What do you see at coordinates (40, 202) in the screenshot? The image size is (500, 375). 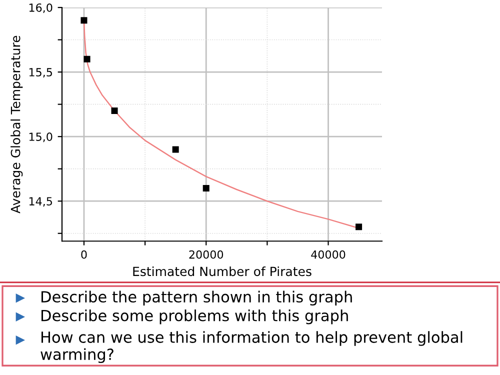 I see `y-tick-label: 14,5` at bounding box center [40, 202].